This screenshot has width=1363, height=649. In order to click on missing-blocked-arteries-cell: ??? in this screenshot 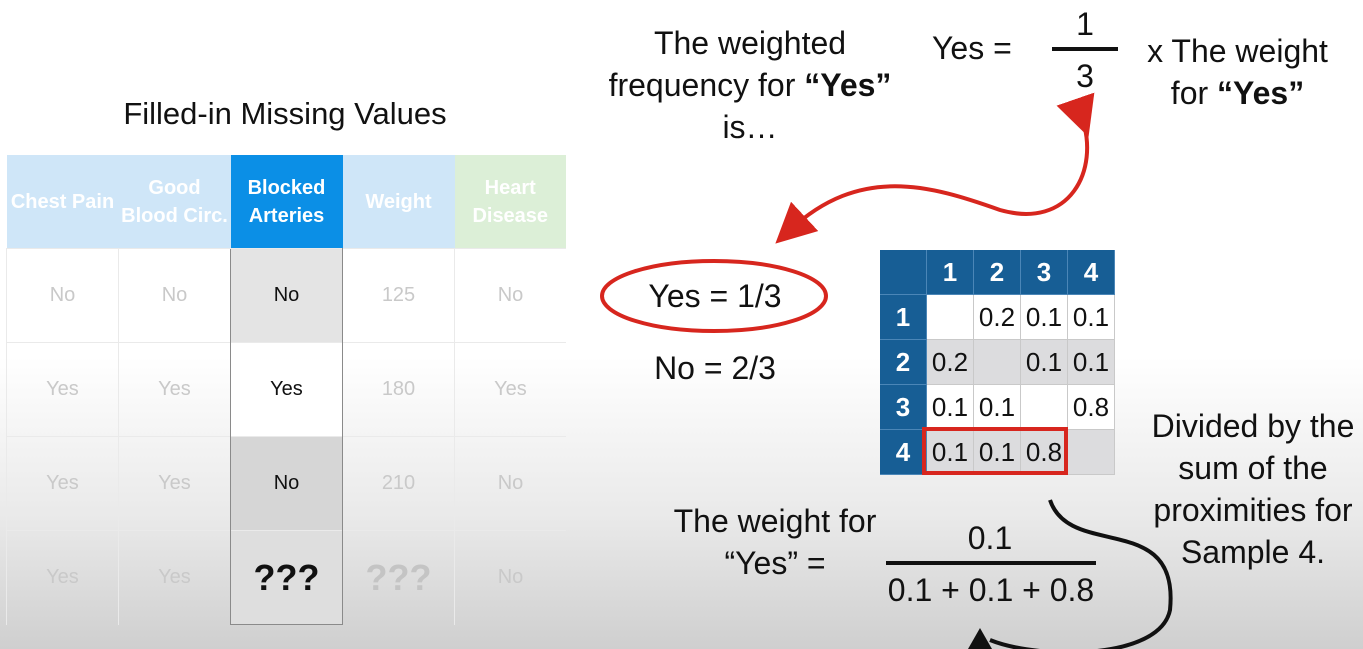, I will do `click(286, 577)`.